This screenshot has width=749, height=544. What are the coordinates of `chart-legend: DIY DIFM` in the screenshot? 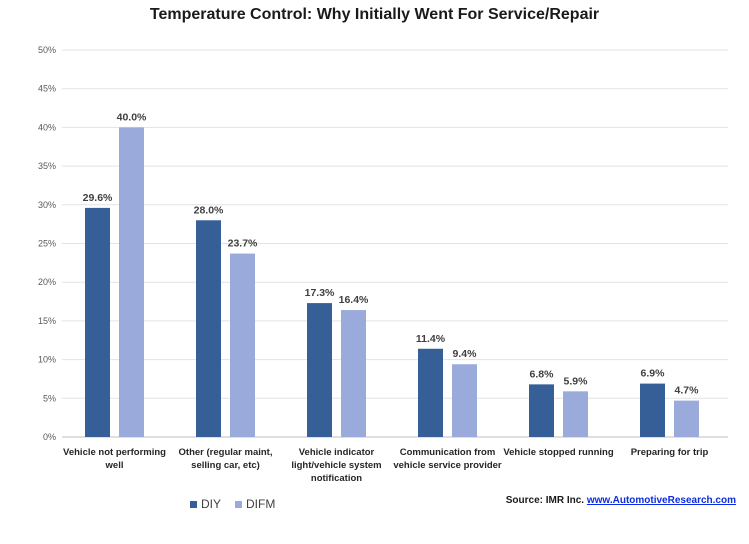 It's located at (239, 504).